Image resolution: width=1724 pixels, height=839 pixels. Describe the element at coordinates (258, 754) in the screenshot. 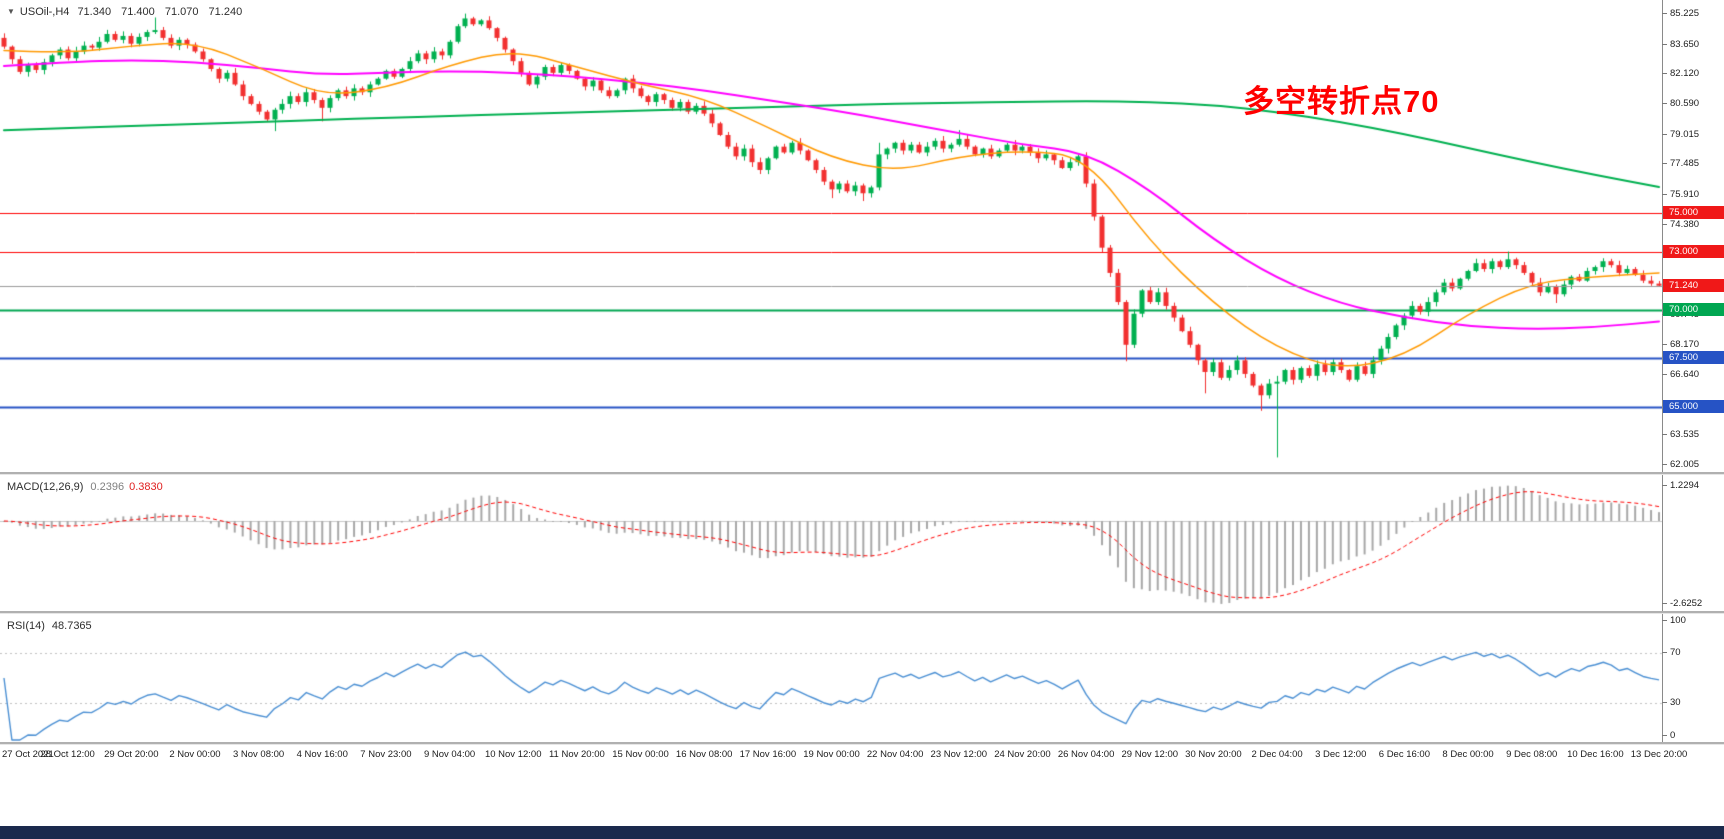

I see `time-label: 3 Nov 08:00` at that location.